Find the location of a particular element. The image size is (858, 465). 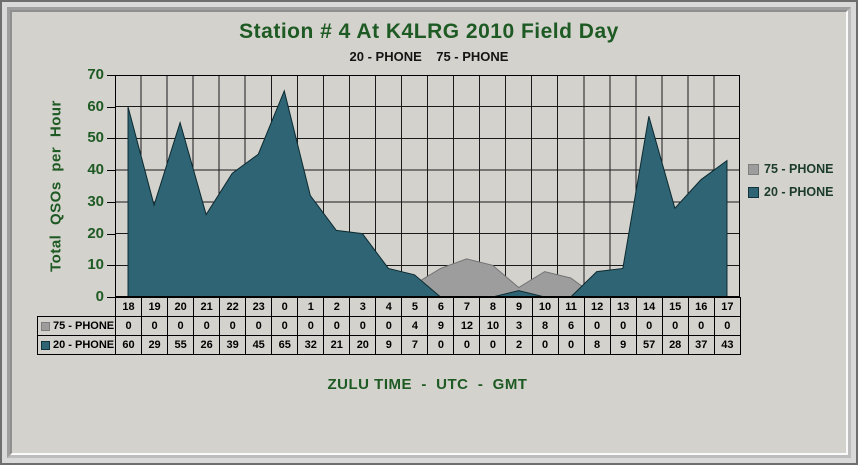

table-corner-cell is located at coordinates (77, 307).